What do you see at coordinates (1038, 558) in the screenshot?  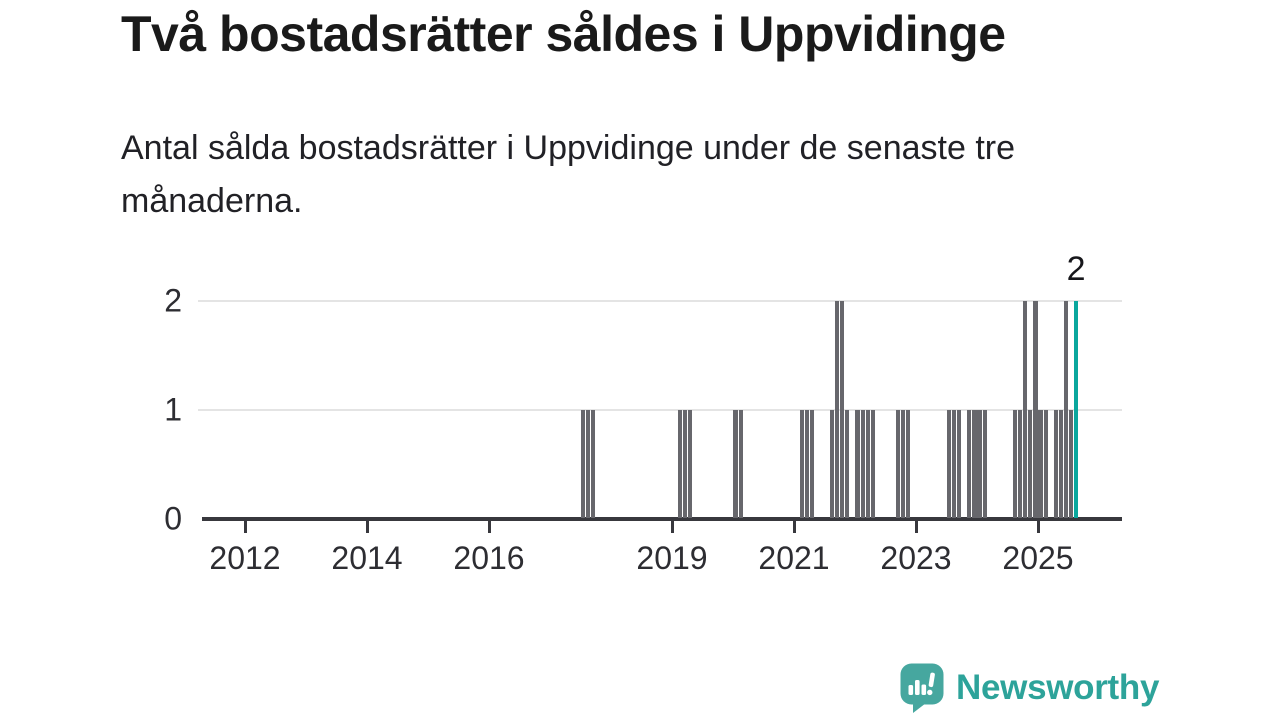 I see `x-axis-tick-label-2025: 2025` at bounding box center [1038, 558].